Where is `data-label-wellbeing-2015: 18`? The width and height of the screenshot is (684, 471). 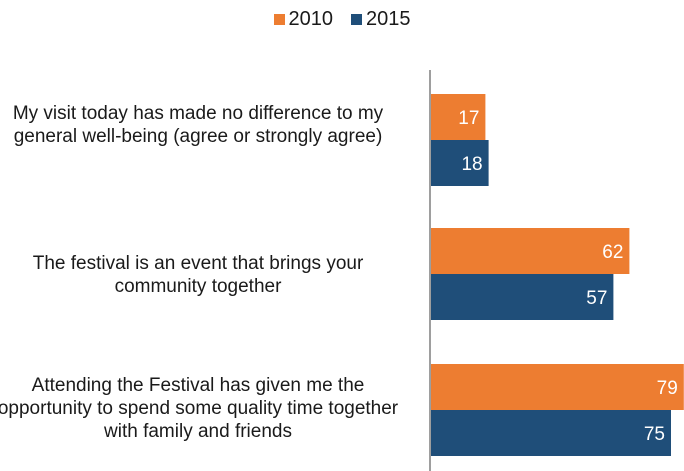 data-label-wellbeing-2015: 18 is located at coordinates (471, 164).